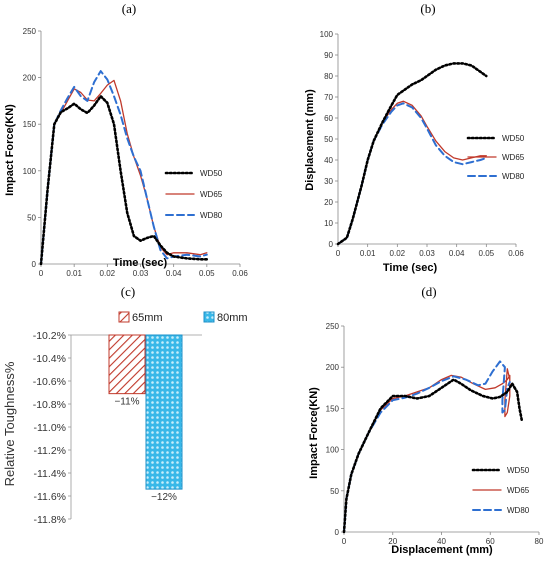 The width and height of the screenshot is (550, 561). Describe the element at coordinates (314, 433) in the screenshot. I see `y-axis-label-d: Impact Force(KN)` at that location.